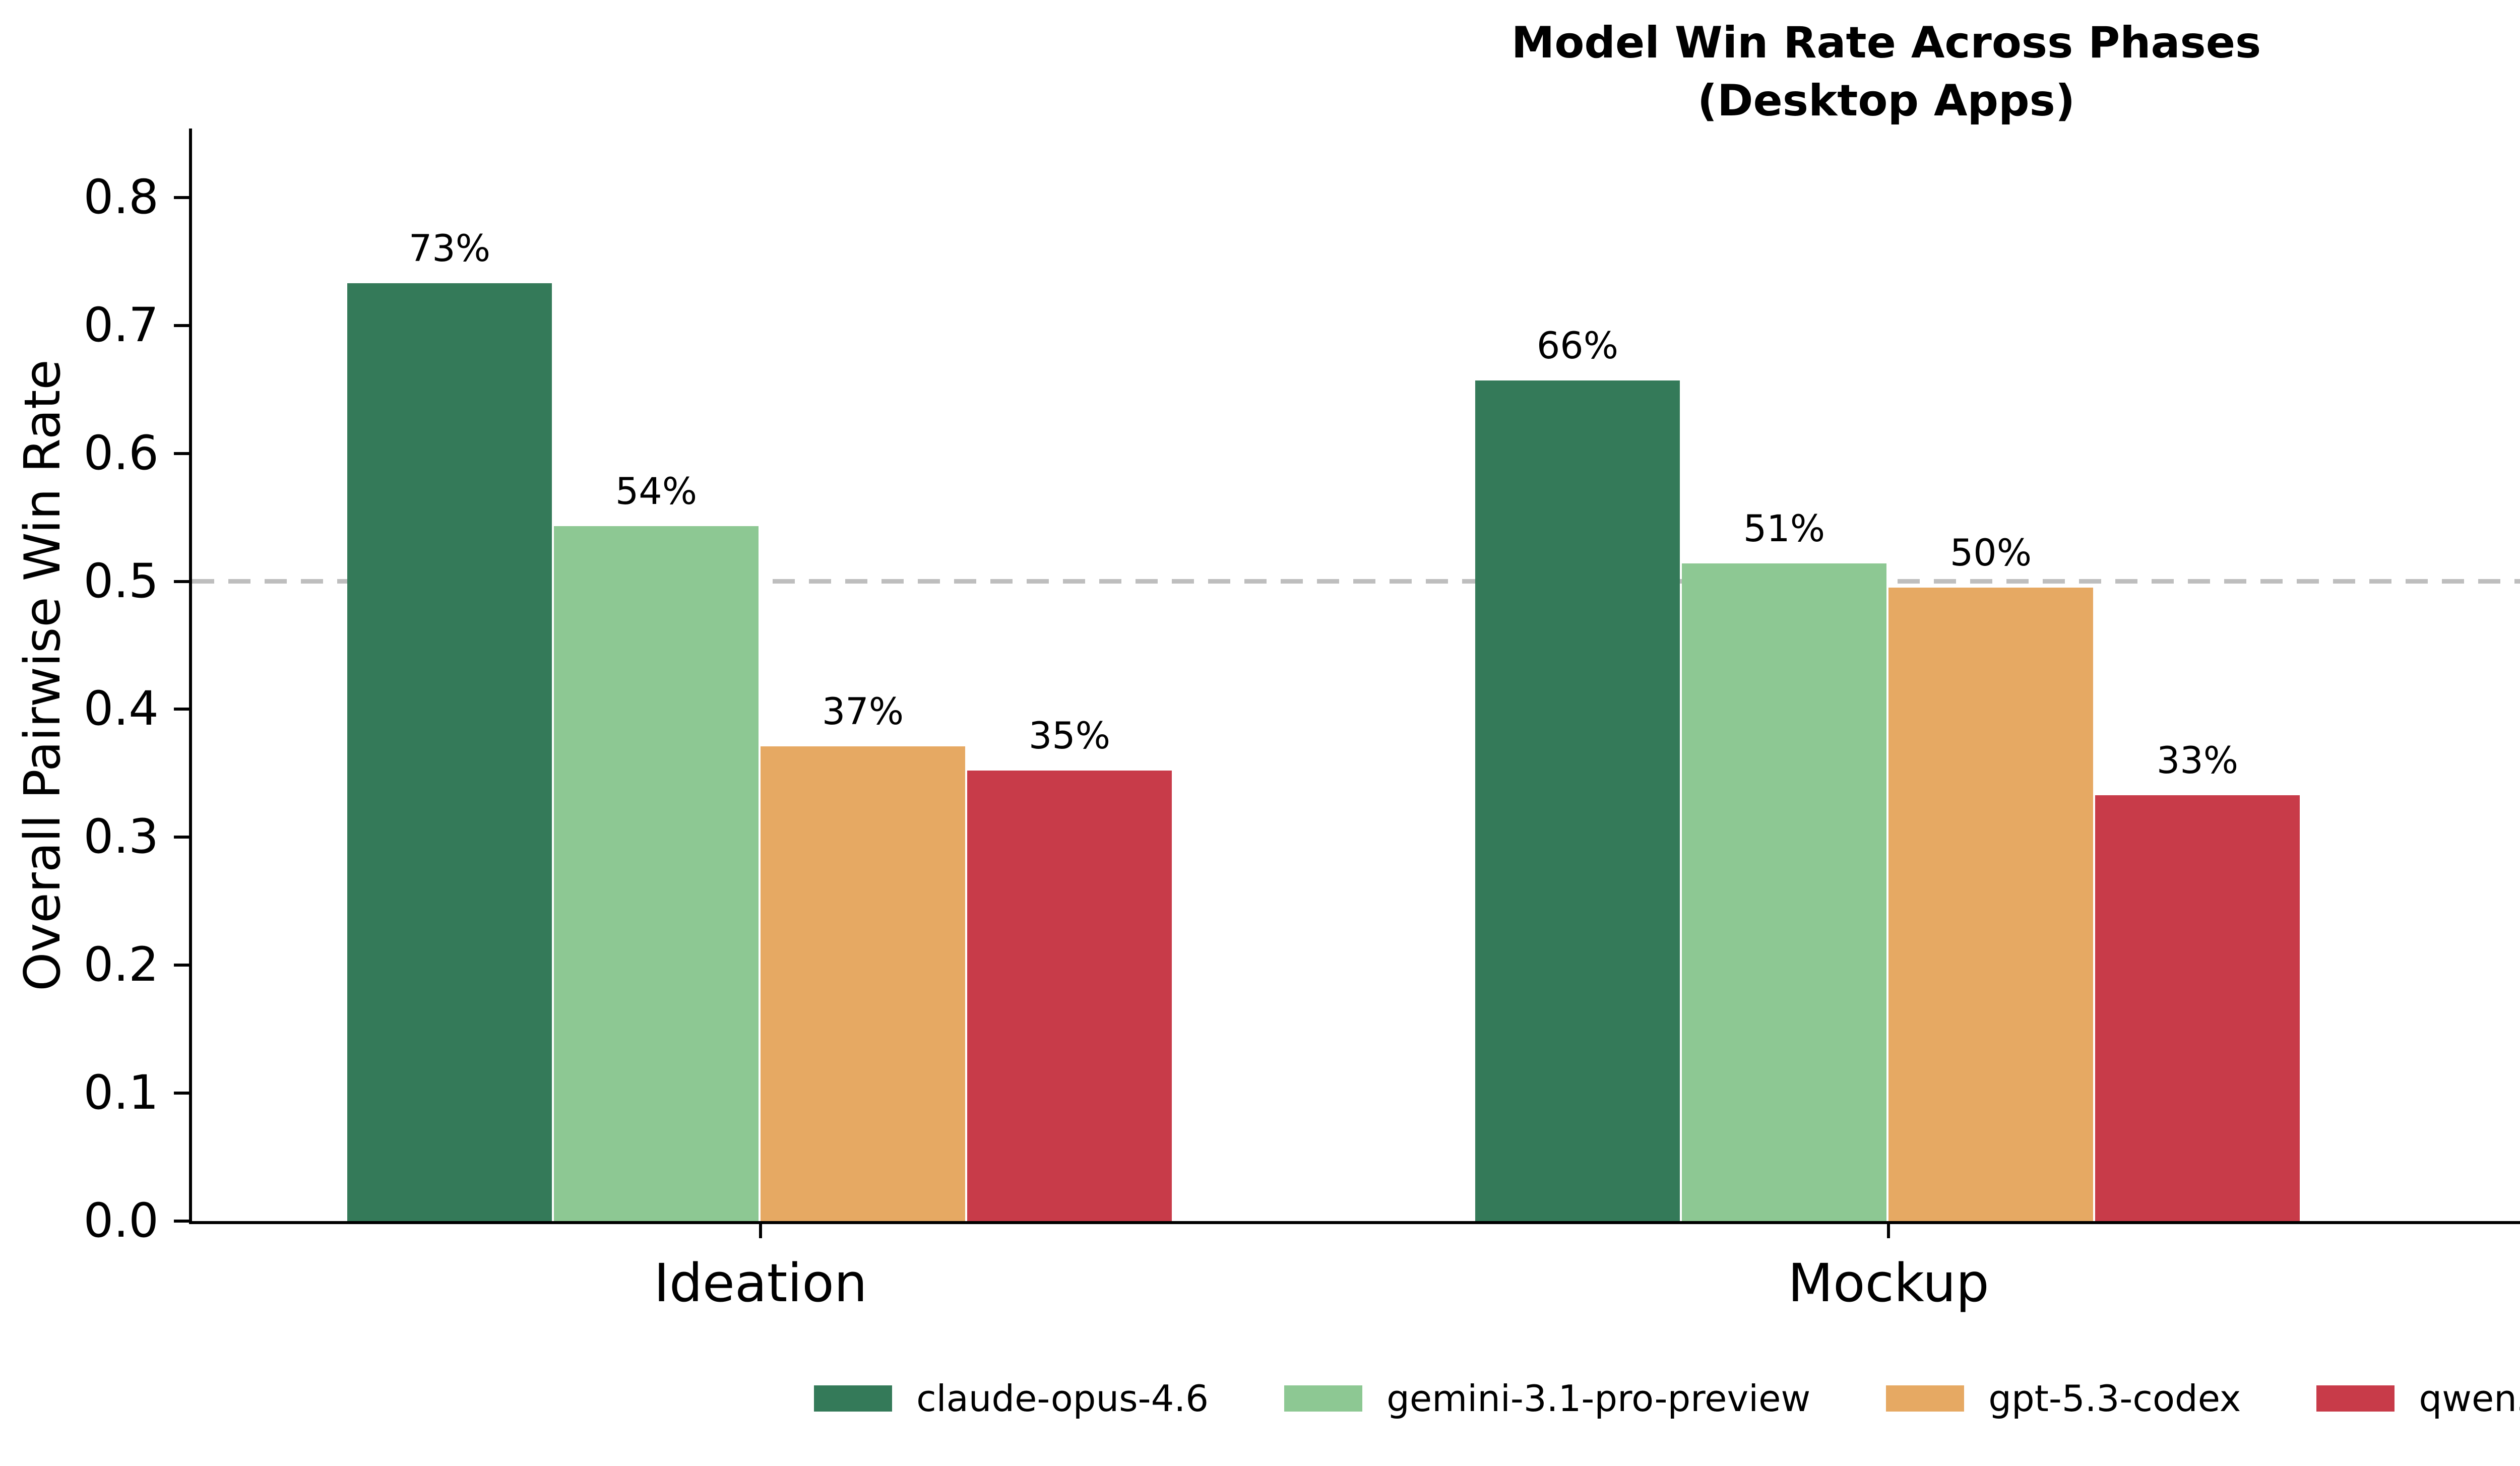 The height and width of the screenshot is (1466, 2520). Describe the element at coordinates (2418, 1398) in the screenshot. I see `legend-item: qwen3.5-397b-a17b` at that location.